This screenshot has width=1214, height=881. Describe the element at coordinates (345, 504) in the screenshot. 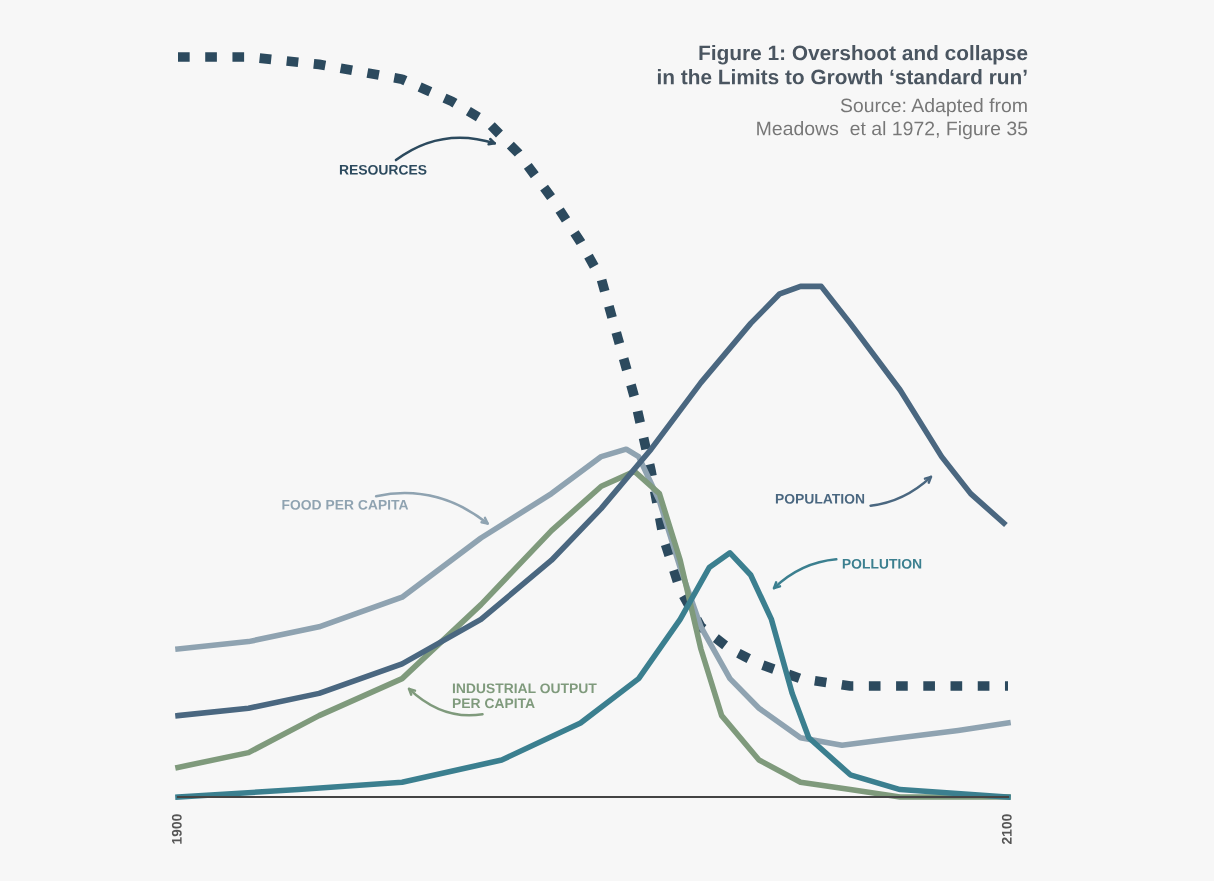

I see `text: FOOD PER CAPITA` at that location.